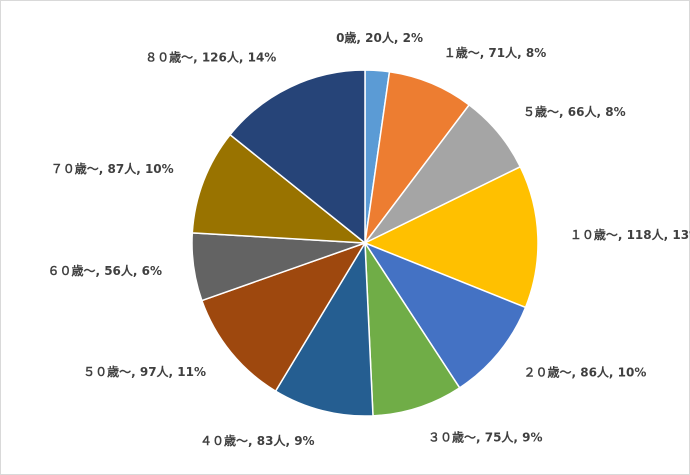 This screenshot has width=690, height=475. Describe the element at coordinates (210, 57) in the screenshot. I see `data-label: ８０歳～, 126人, 14%` at that location.